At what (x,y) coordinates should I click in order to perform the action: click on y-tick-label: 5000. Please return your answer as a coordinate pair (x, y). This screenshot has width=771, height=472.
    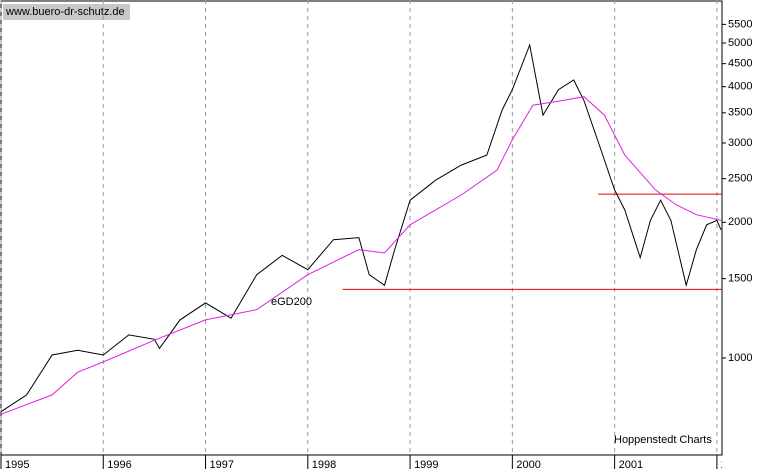
    Looking at the image, I should click on (740, 43).